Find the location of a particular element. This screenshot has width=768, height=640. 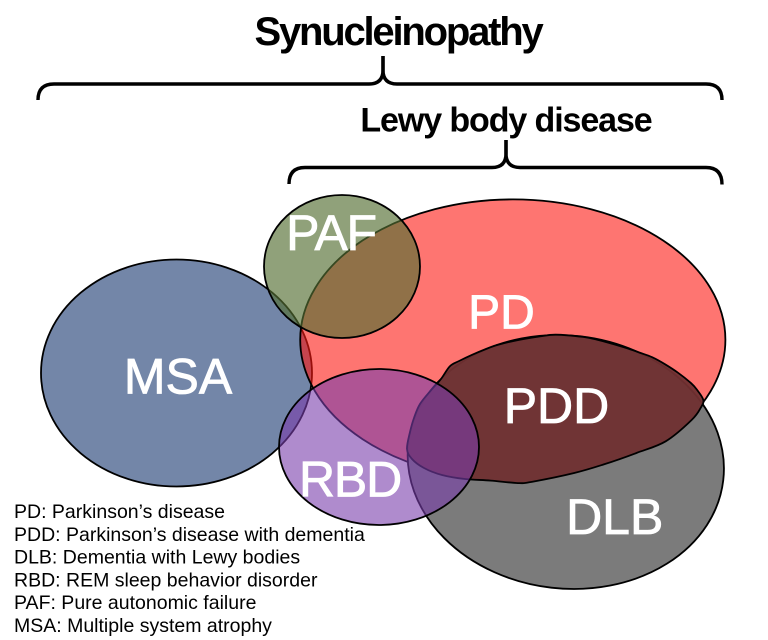

svg-text:RBD: REM sleep behavior disord: RBD: REM sleep behavior disorder is located at coordinates (166, 580).